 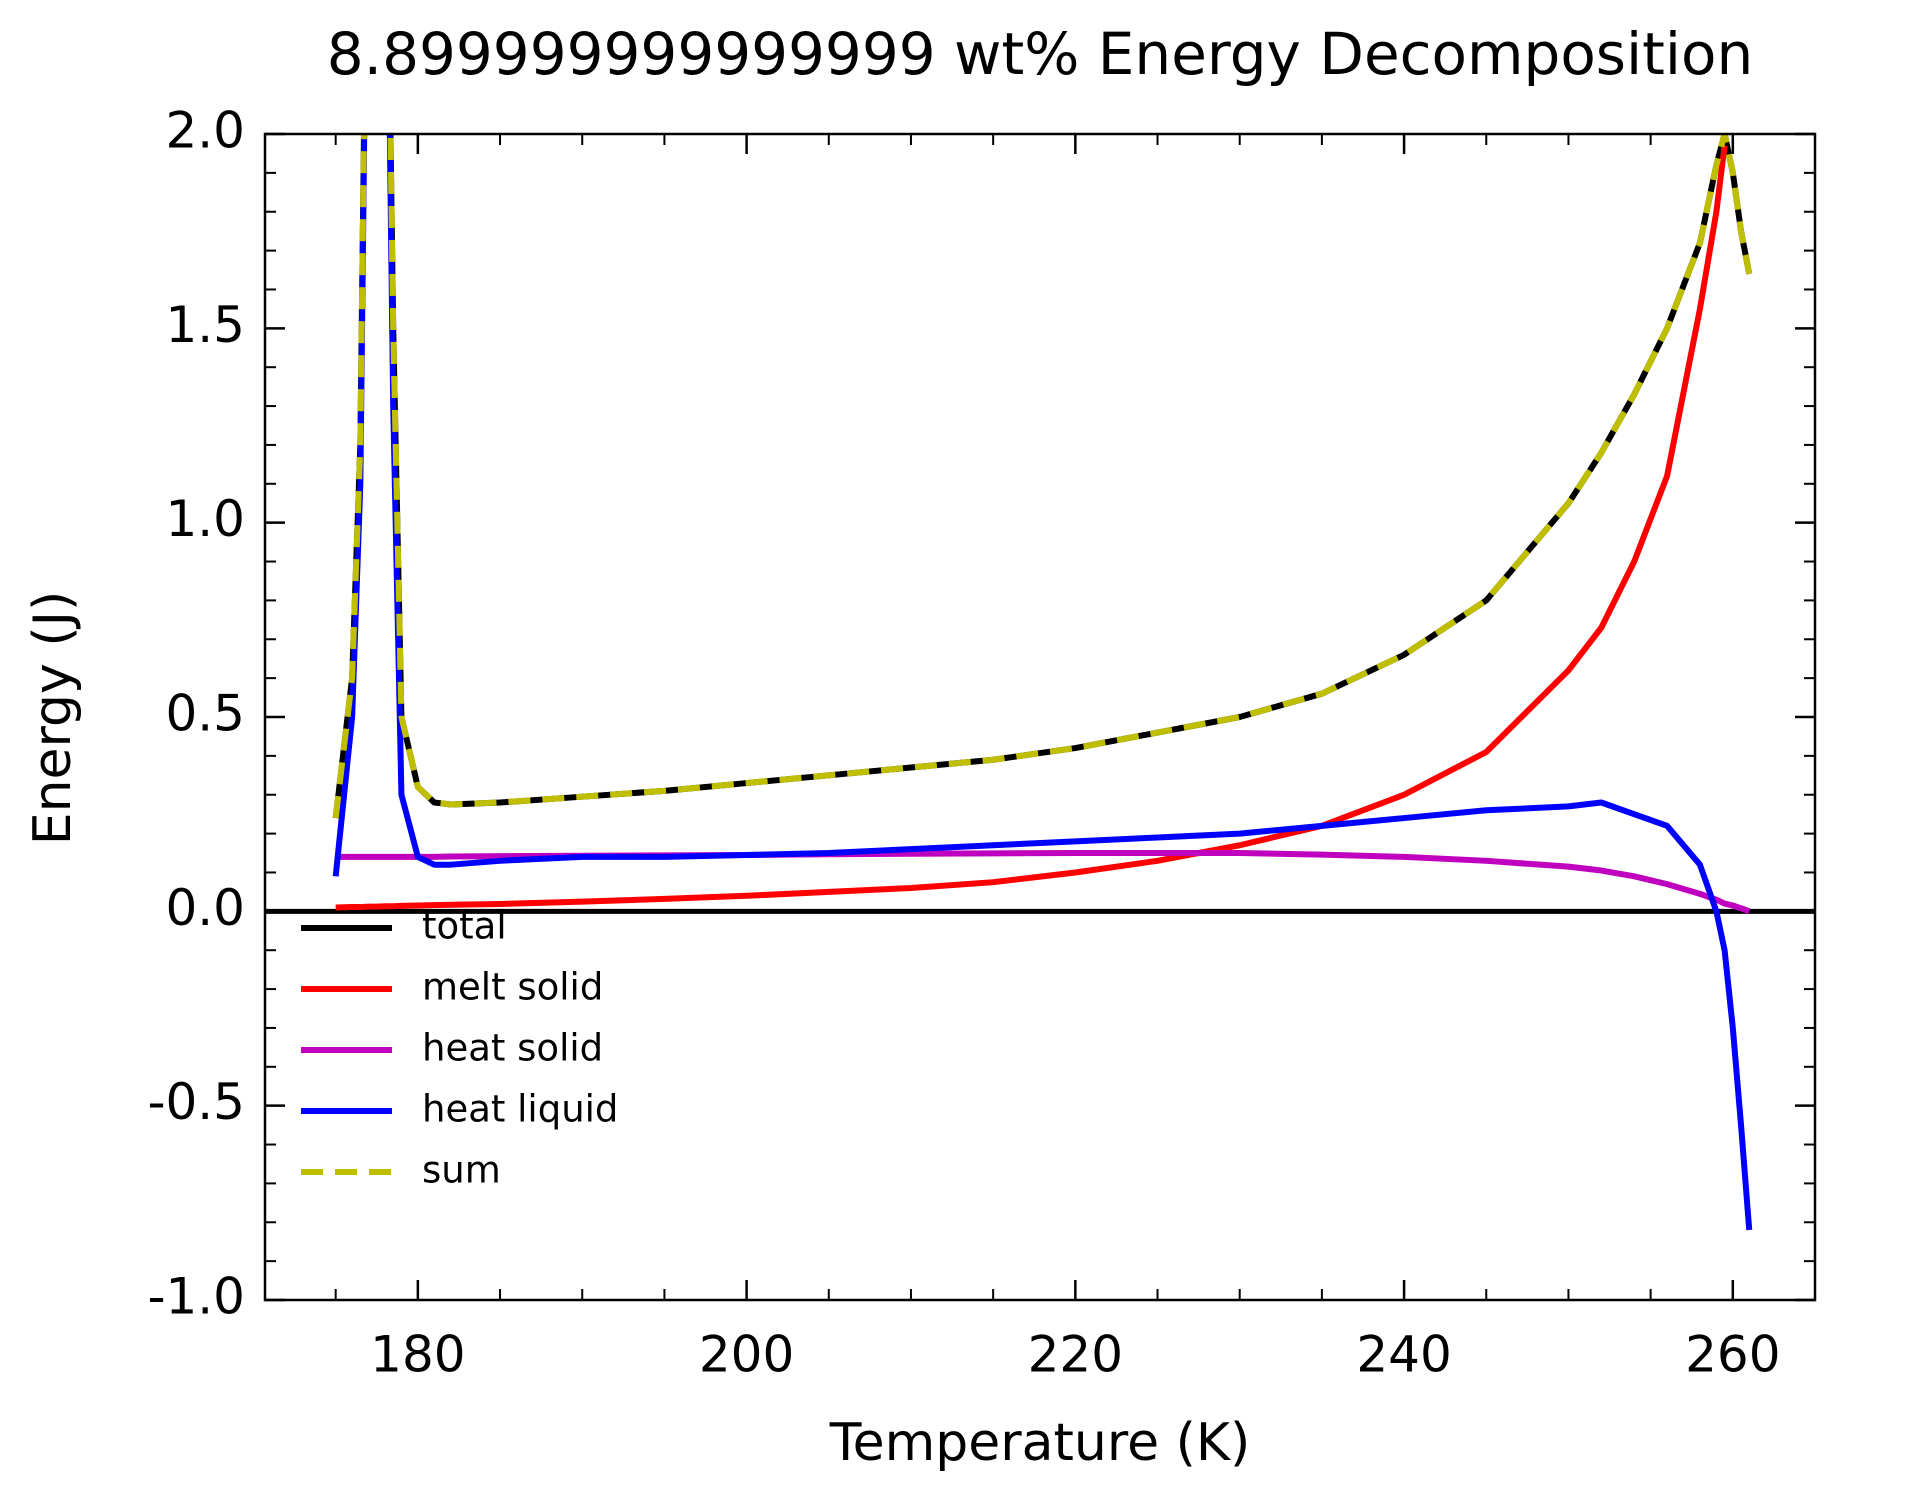 What do you see at coordinates (417, 1355) in the screenshot?
I see `x-tick-label: 180` at bounding box center [417, 1355].